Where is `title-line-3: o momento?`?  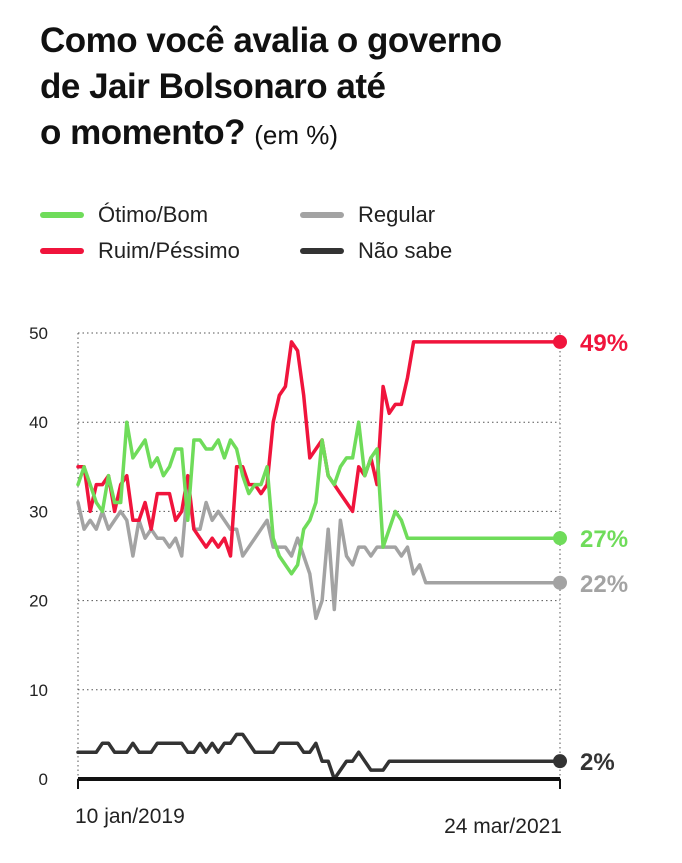
title-line-3: o momento? is located at coordinates (142, 132).